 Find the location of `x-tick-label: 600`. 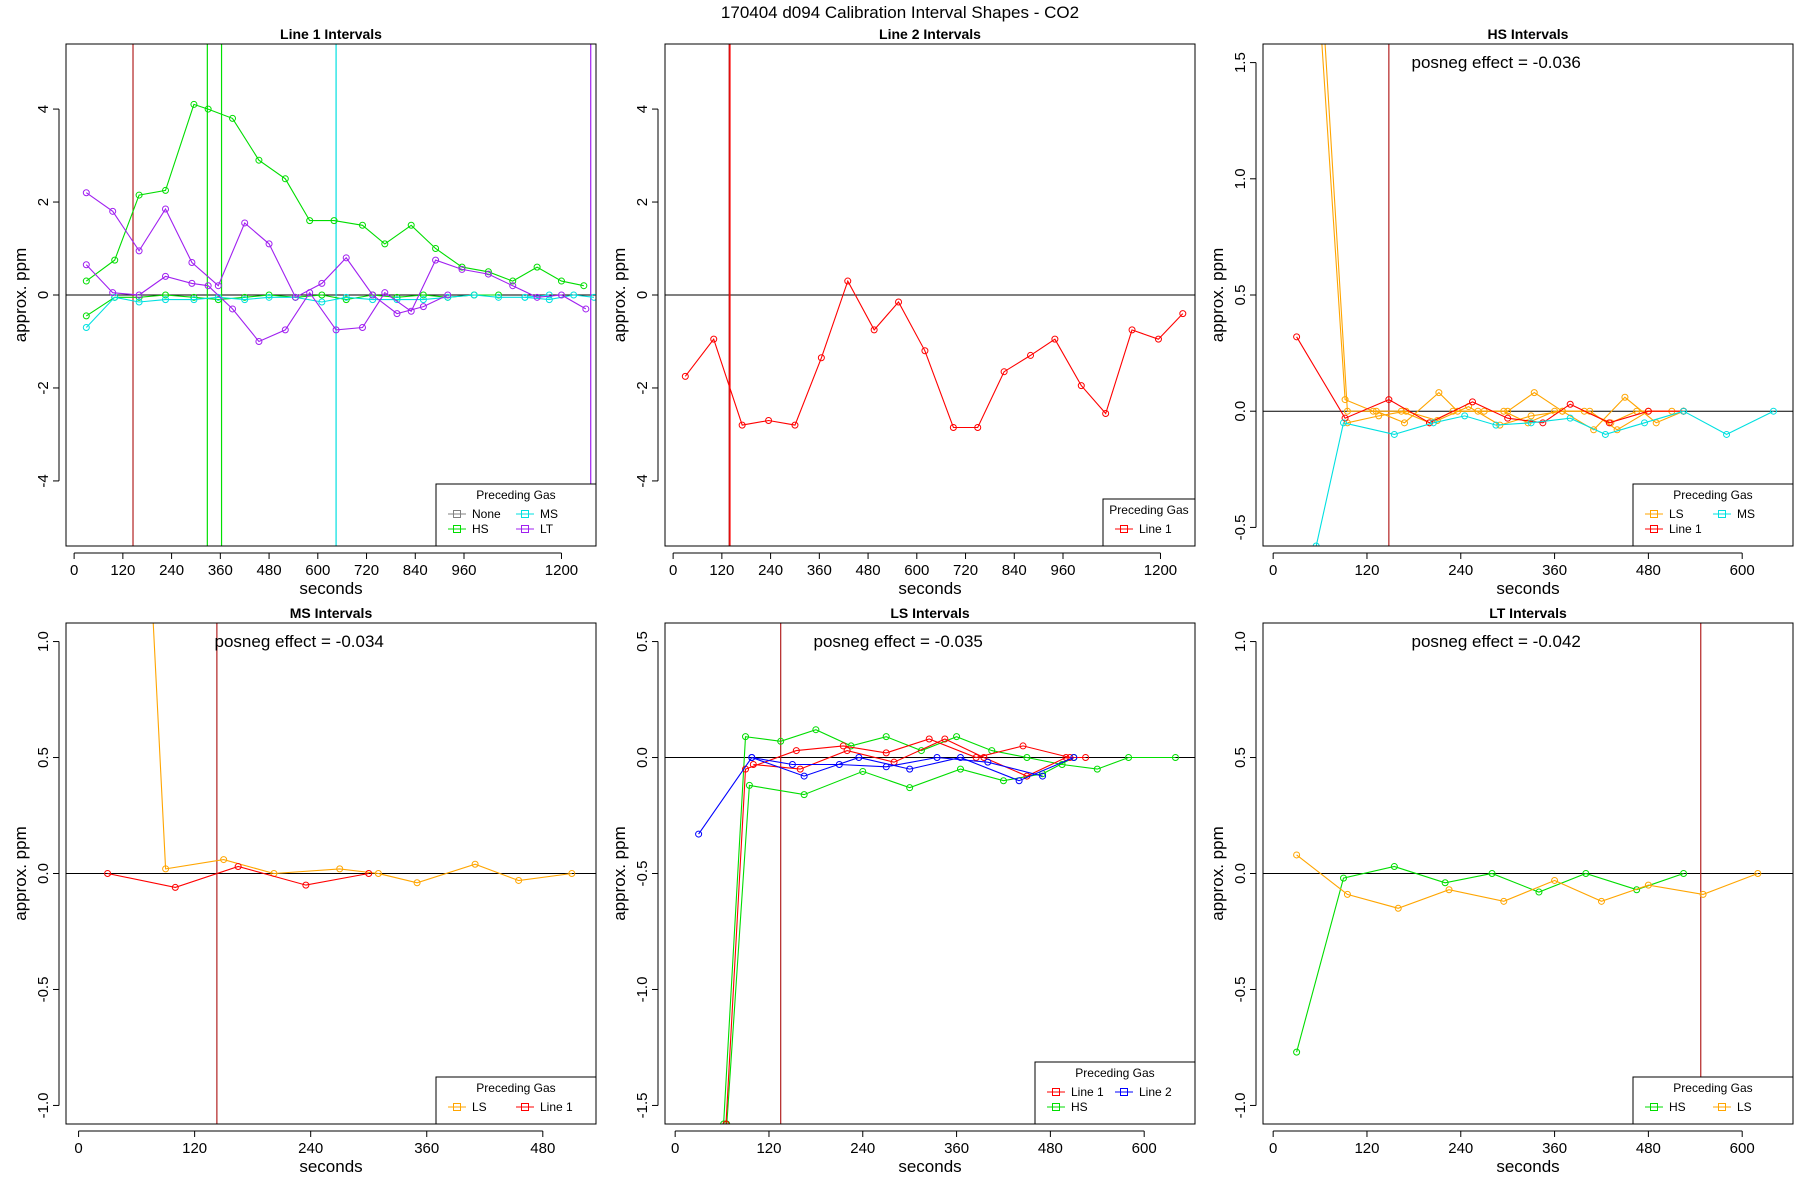

x-tick-label: 600 is located at coordinates (916, 570).